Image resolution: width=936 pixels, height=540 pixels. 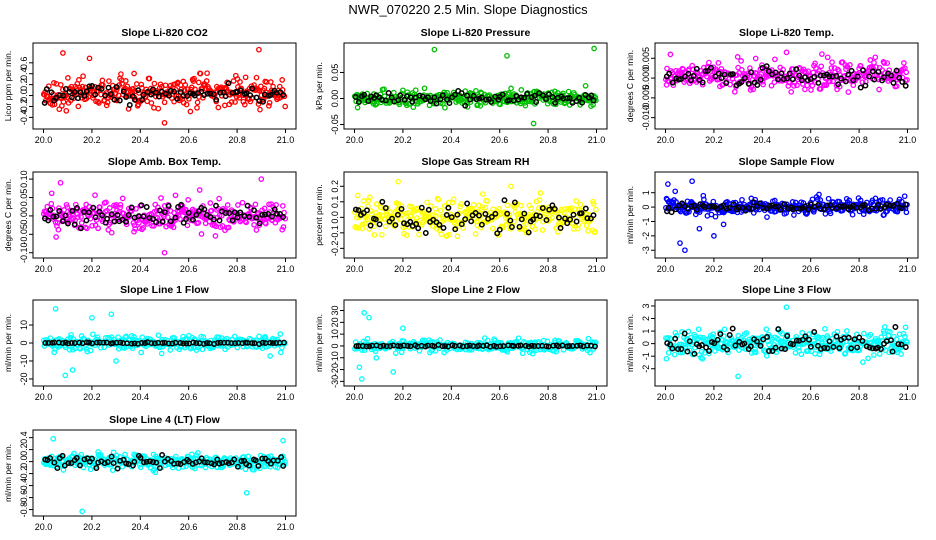 What do you see at coordinates (24, 474) in the screenshot?
I see `y-tick-label: -0.2` at bounding box center [24, 474].